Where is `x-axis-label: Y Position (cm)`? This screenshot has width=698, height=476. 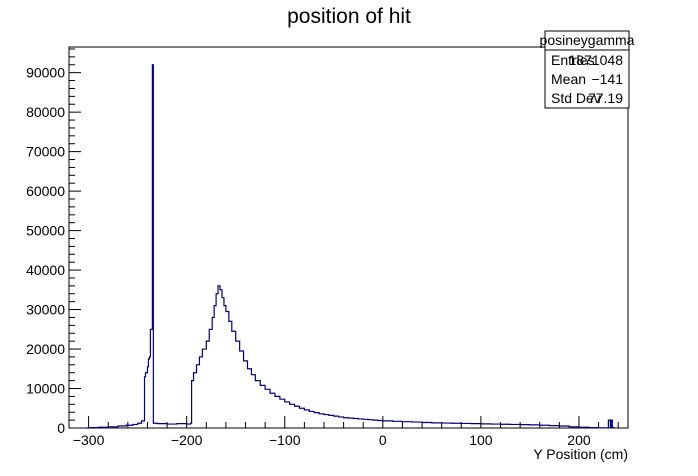
x-axis-label: Y Position (cm) is located at coordinates (580, 454).